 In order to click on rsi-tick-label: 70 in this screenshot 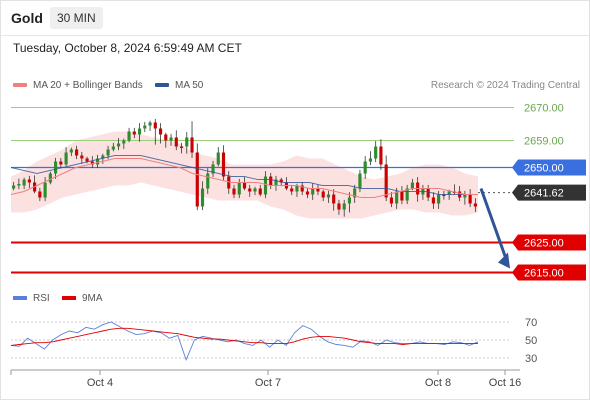, I will do `click(531, 323)`.